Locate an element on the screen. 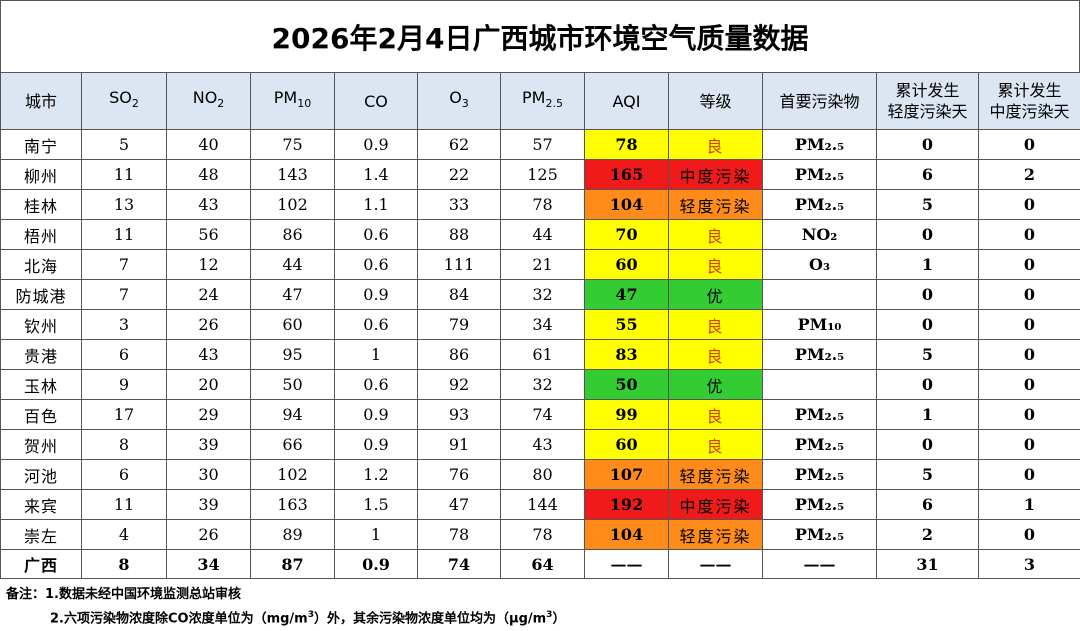 This screenshot has width=1080, height=631. o3-cell: 78 is located at coordinates (459, 534).